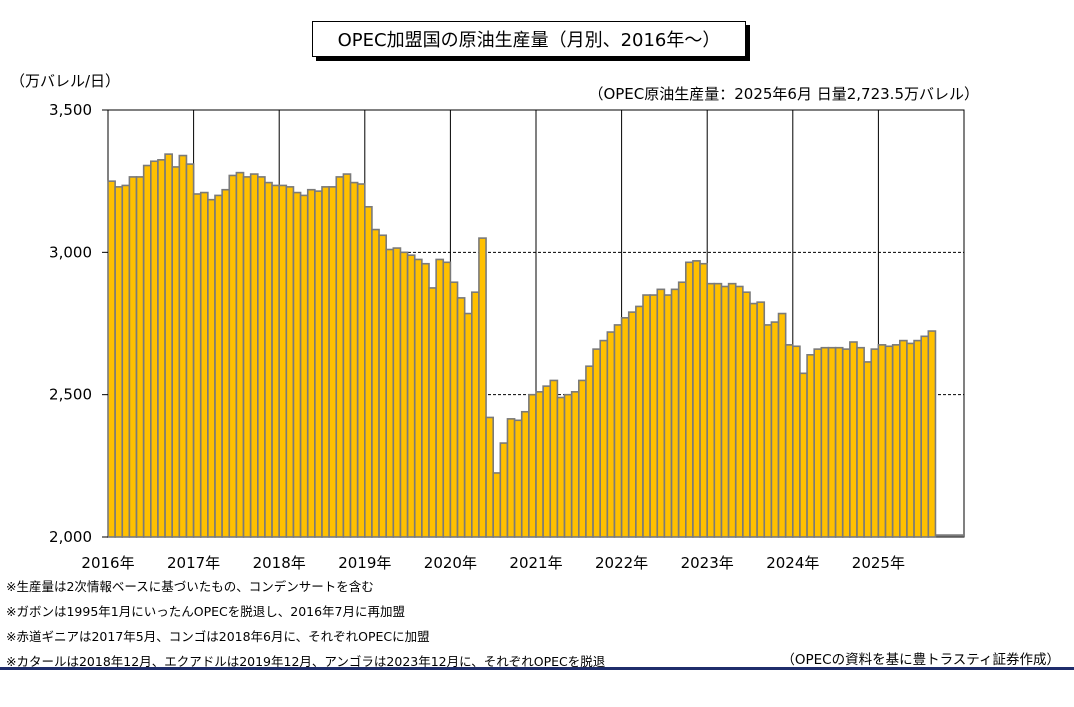 This screenshot has height=707, width=1074. I want to click on x-tick-label: 2020年, so click(450, 563).